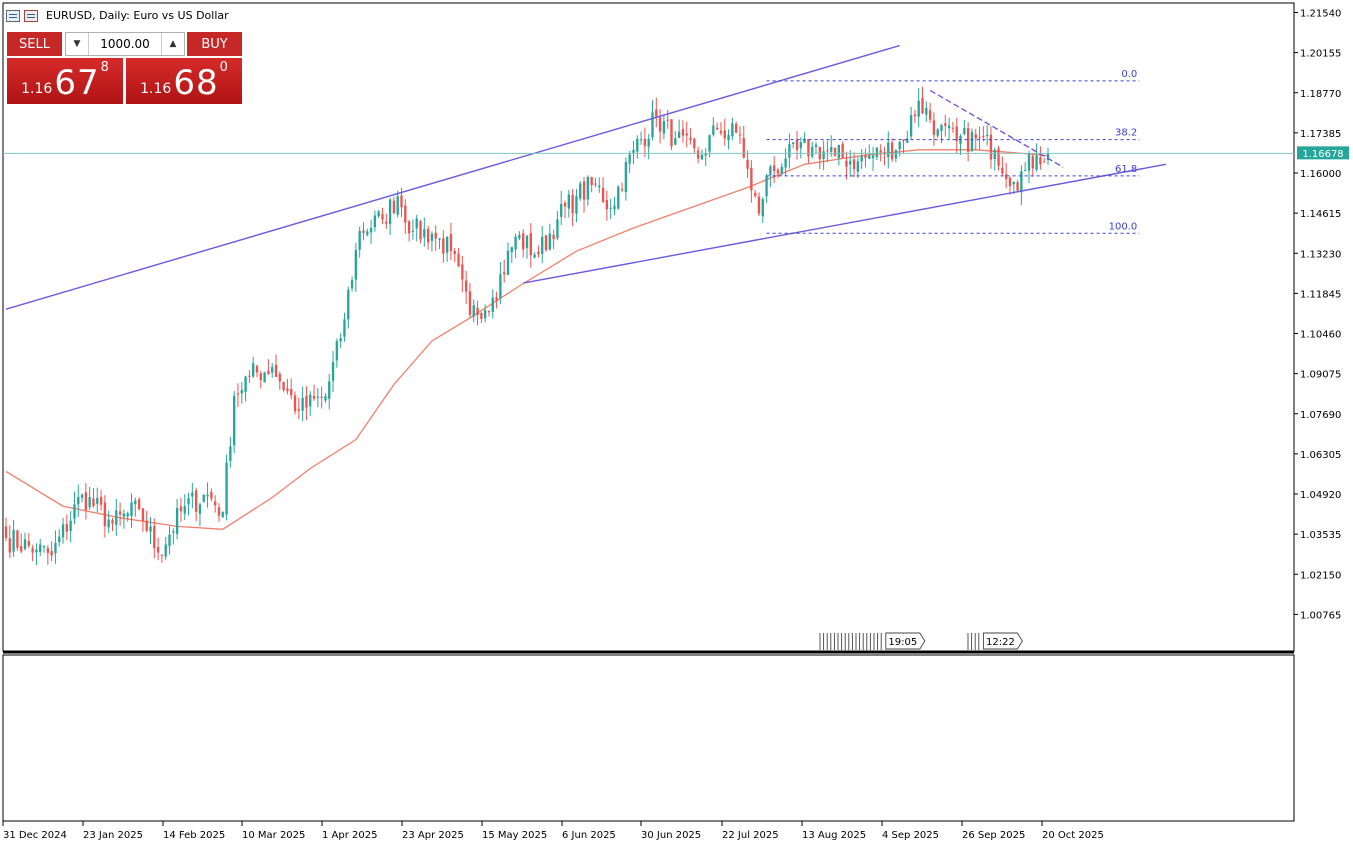 The width and height of the screenshot is (1353, 845). What do you see at coordinates (77, 44) in the screenshot?
I see `decrease-volume-icon: ▼` at bounding box center [77, 44].